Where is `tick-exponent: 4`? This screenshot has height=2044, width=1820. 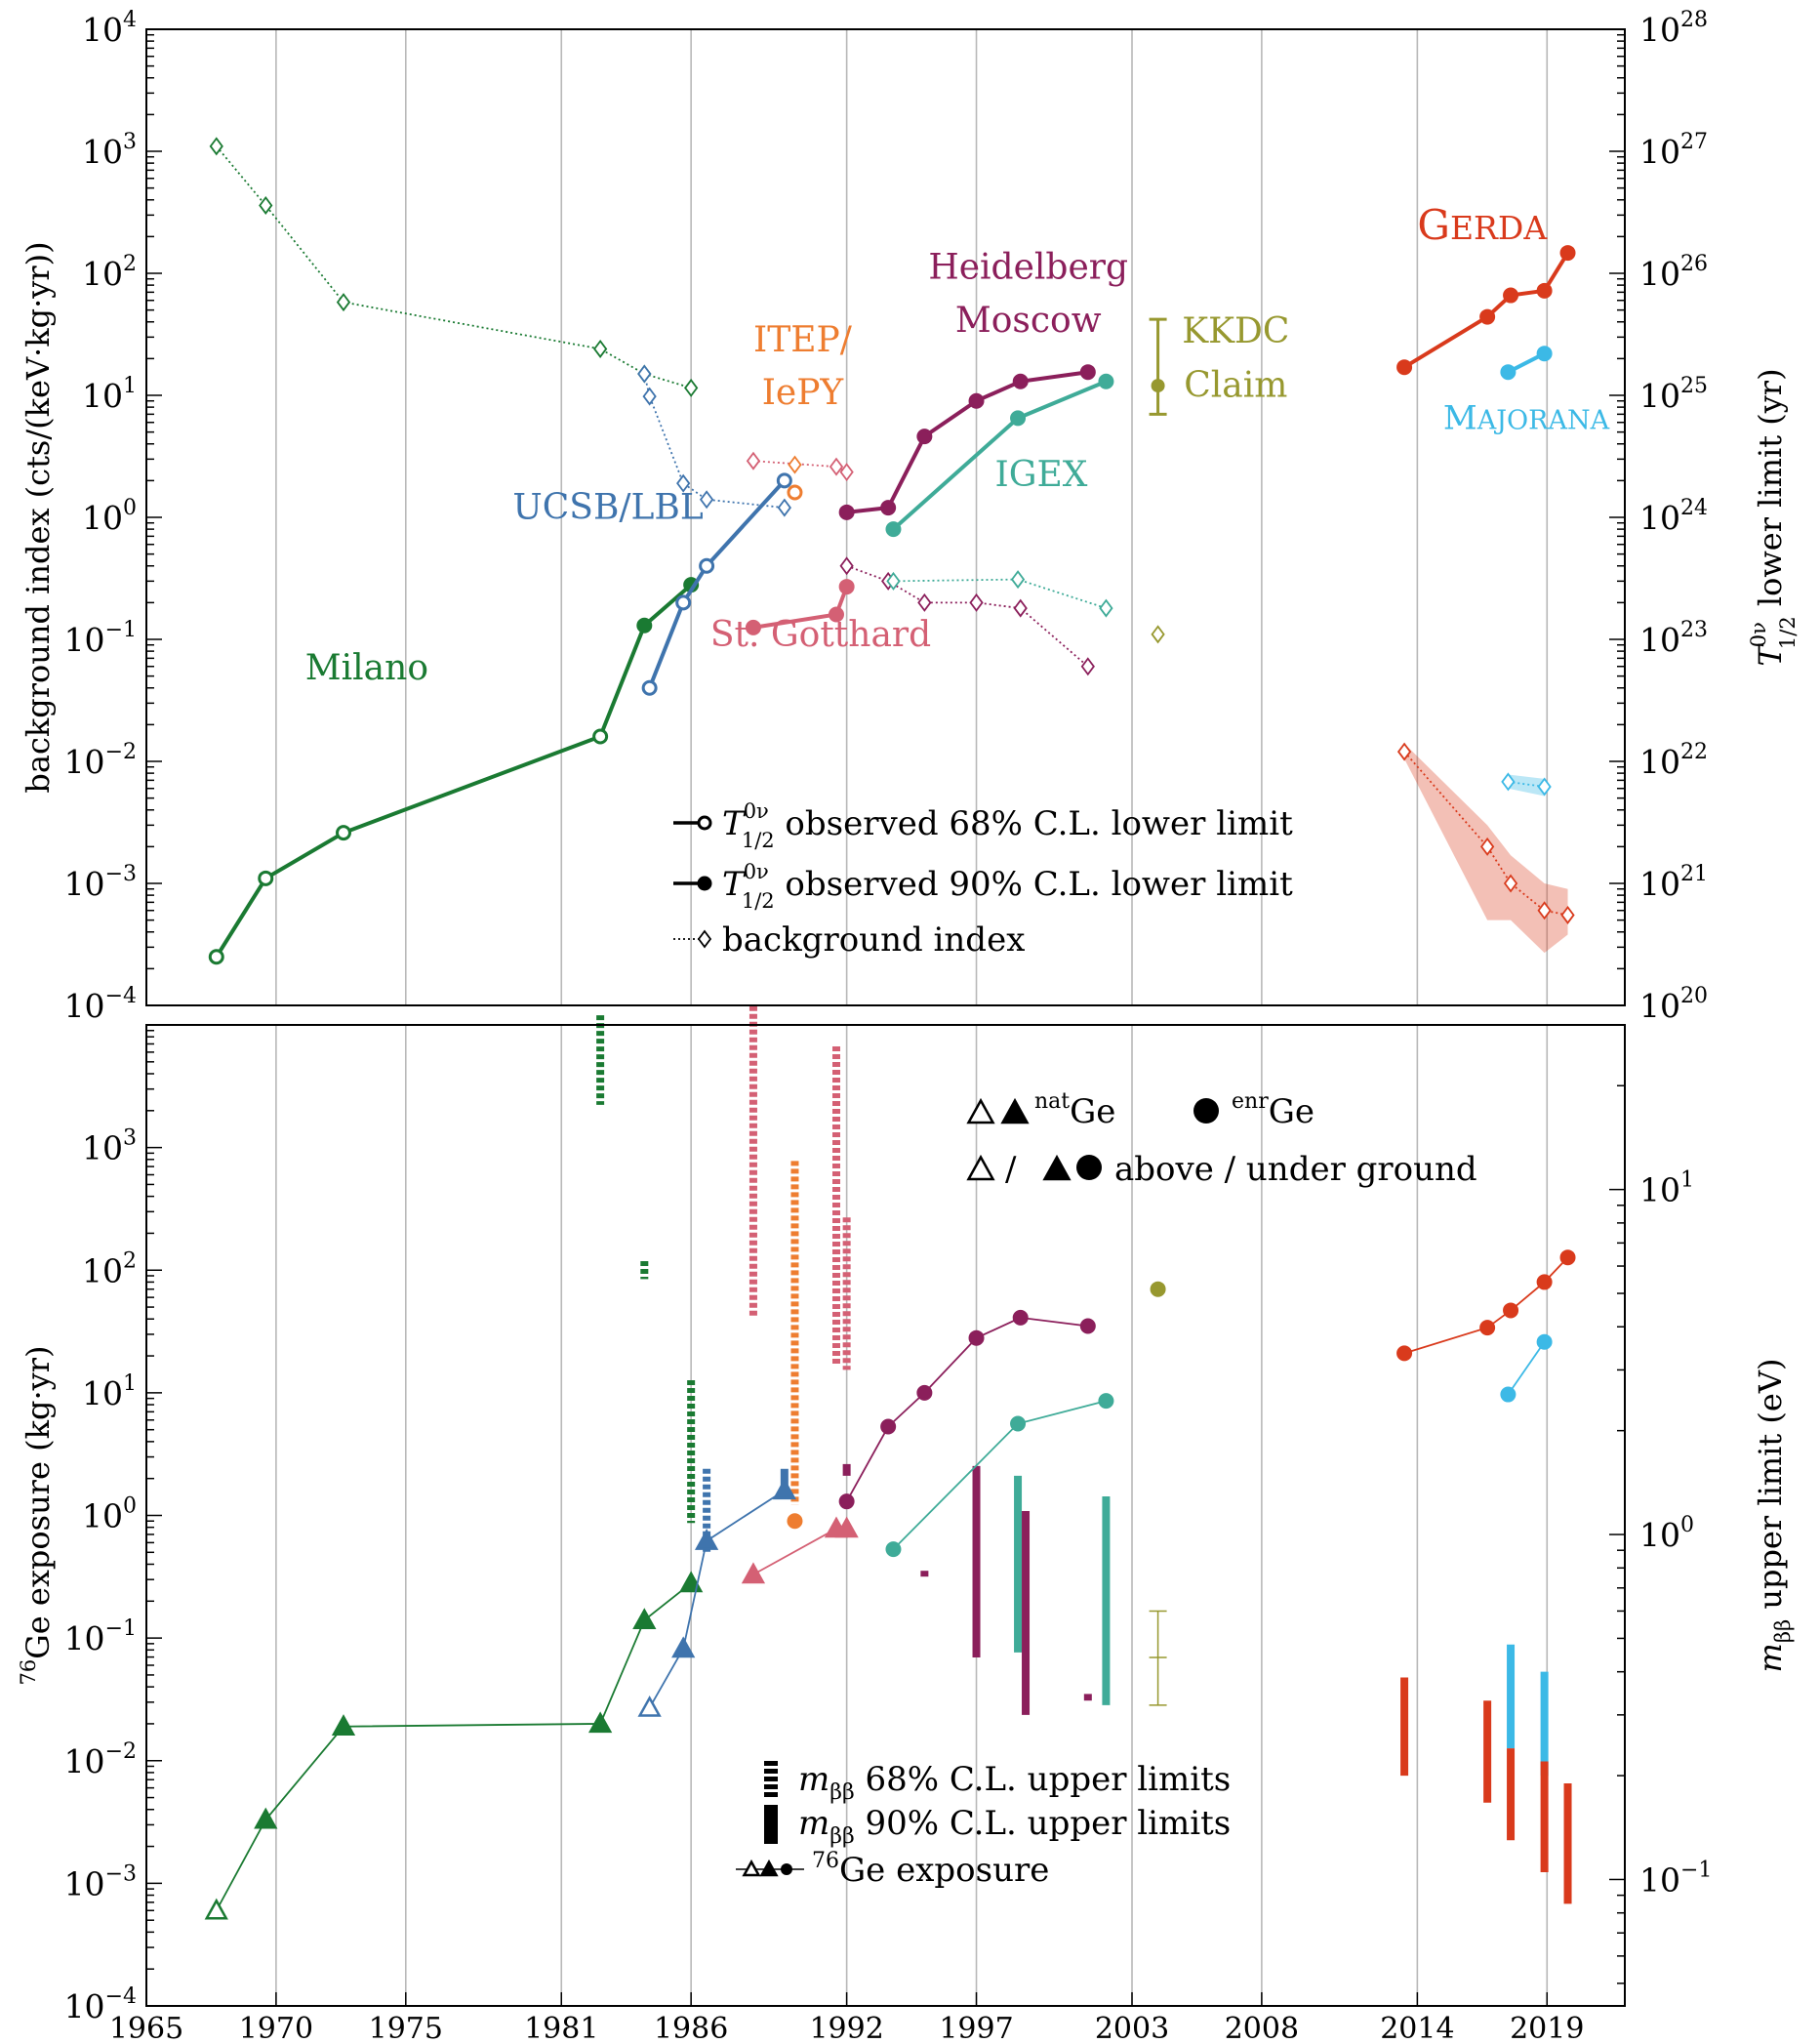 tick-exponent: 4 is located at coordinates (130, 20).